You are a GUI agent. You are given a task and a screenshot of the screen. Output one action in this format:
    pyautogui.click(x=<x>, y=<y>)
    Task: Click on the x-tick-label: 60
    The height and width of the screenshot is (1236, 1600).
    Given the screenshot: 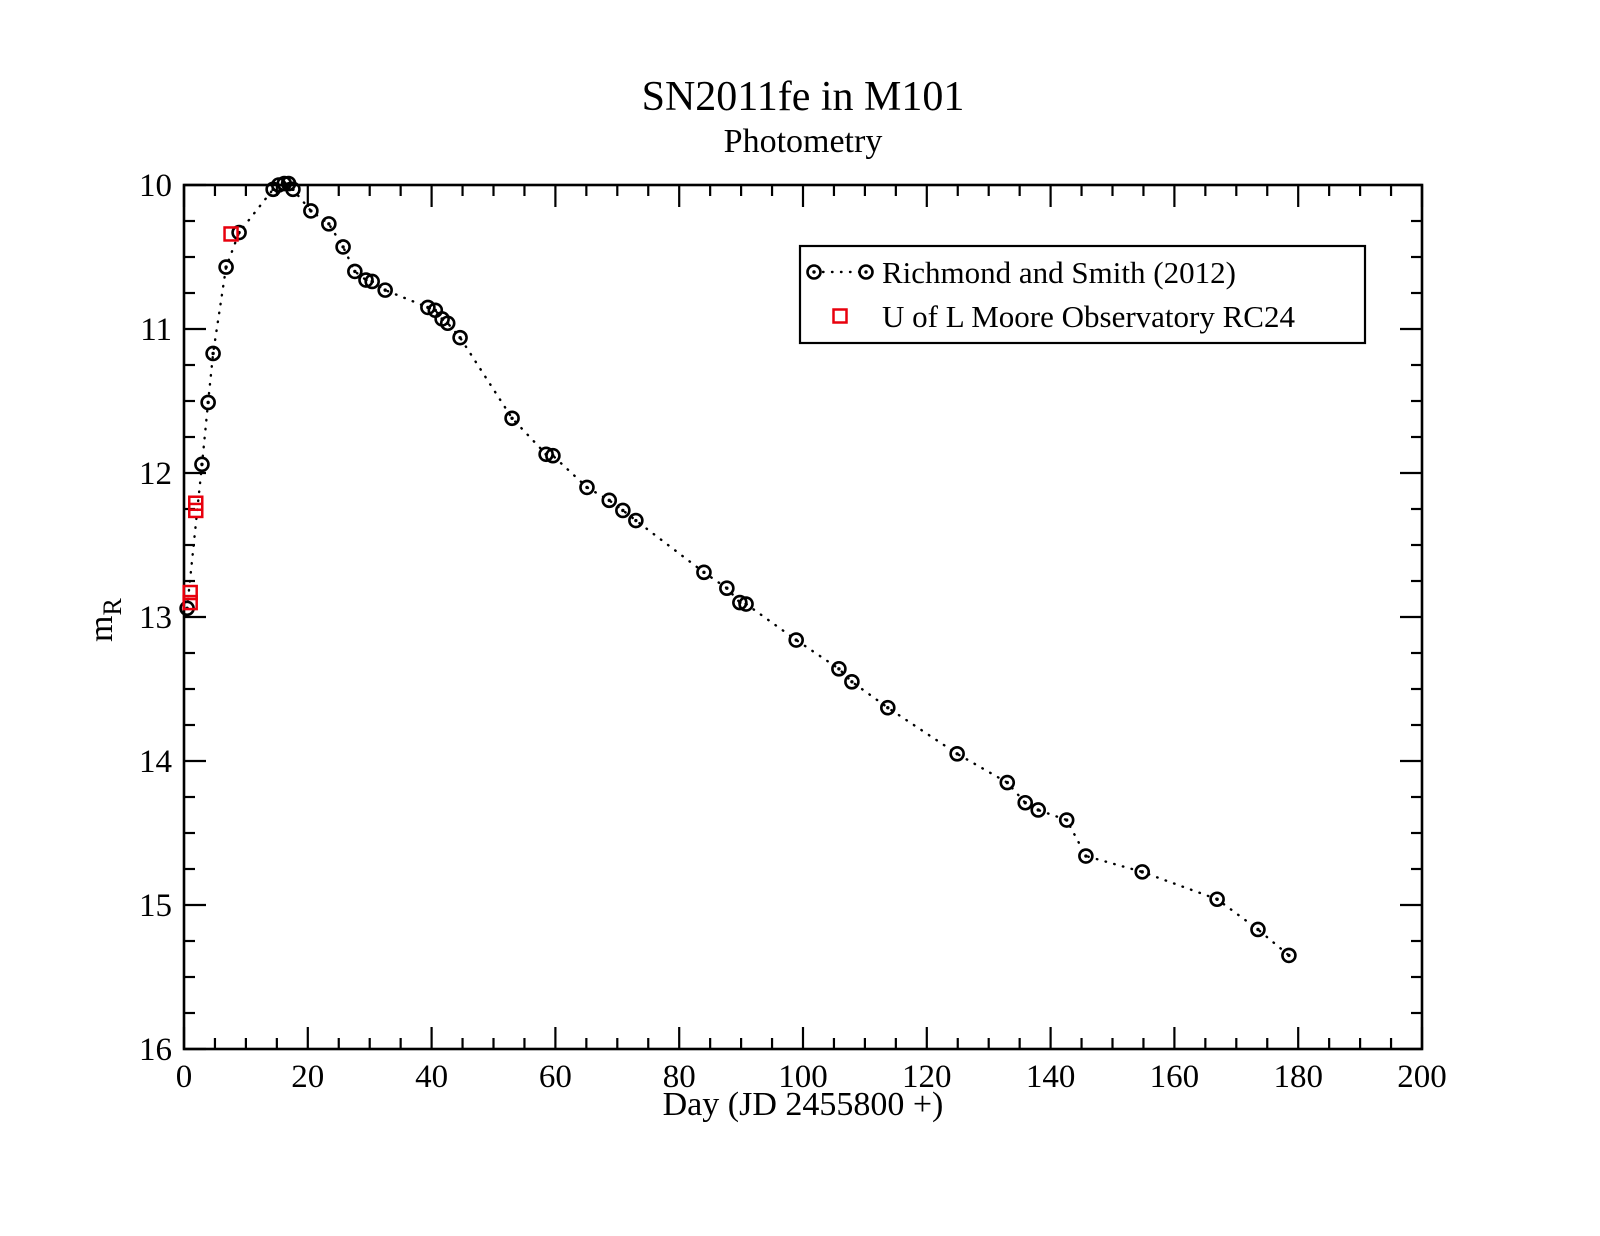 What is the action you would take?
    pyautogui.click(x=555, y=1077)
    